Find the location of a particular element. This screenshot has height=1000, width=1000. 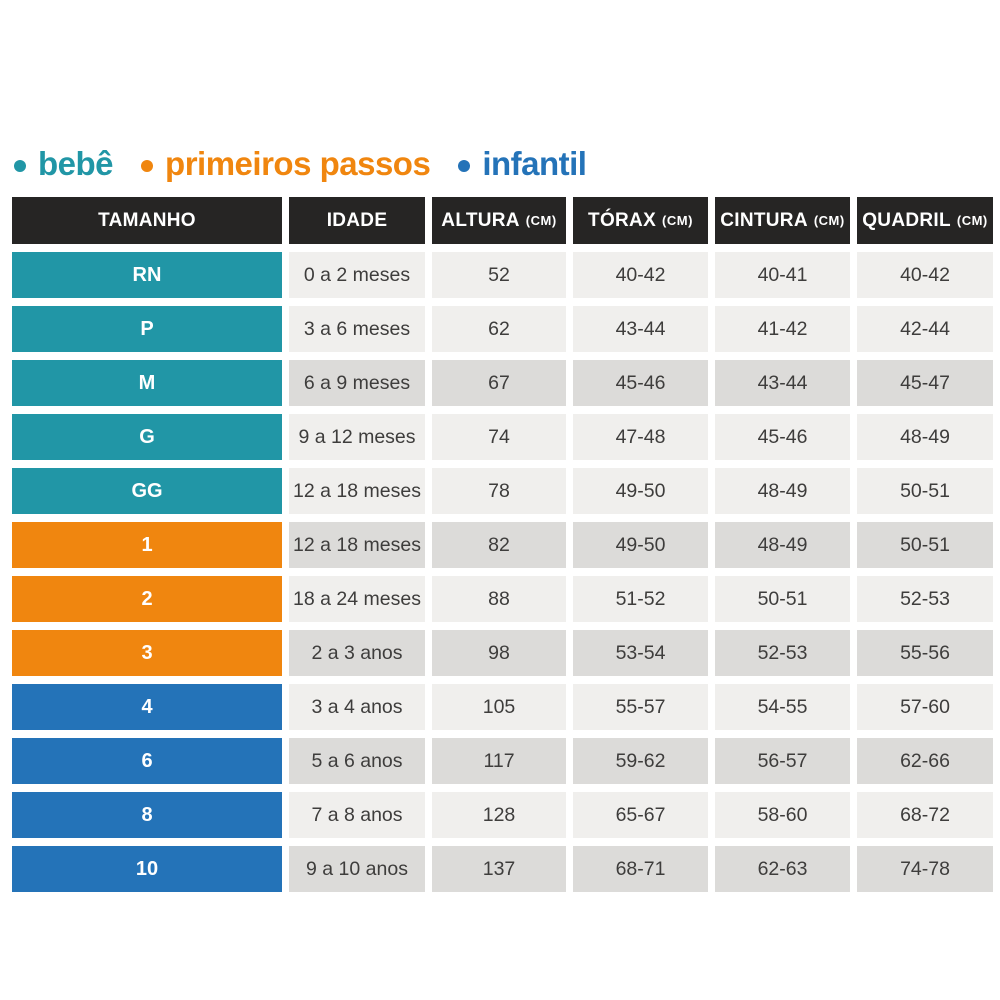

column-header-quadril: QUADRIL (CM) is located at coordinates (925, 220).